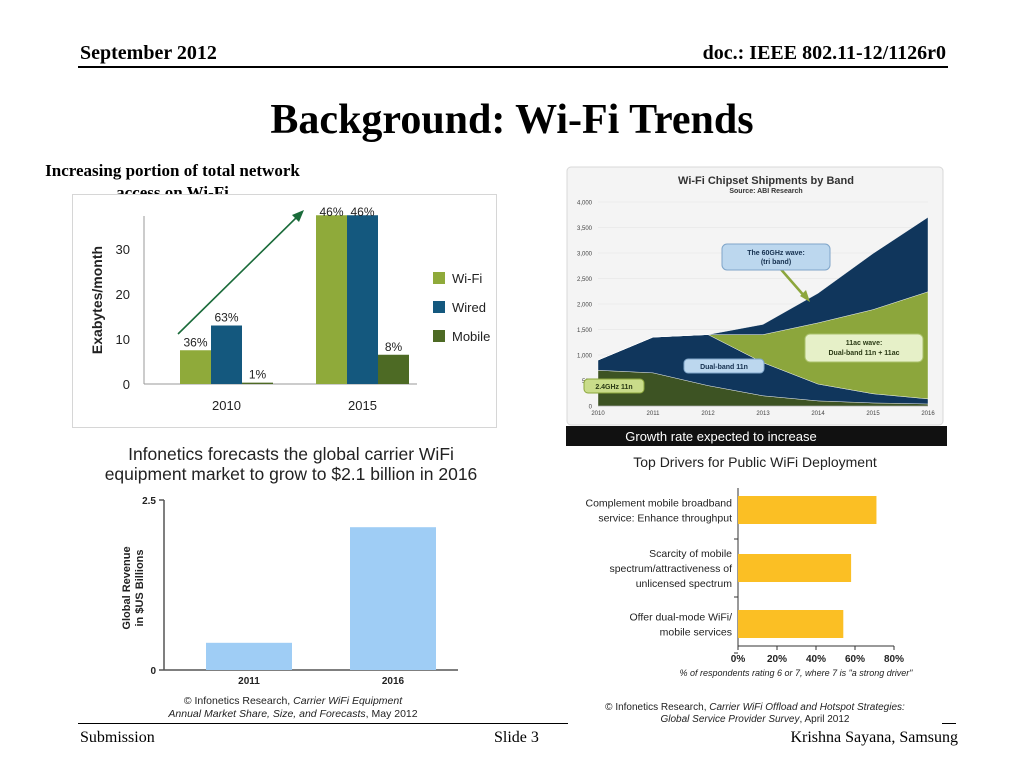  What do you see at coordinates (864, 343) in the screenshot?
I see `chart2-annotation-11ac-line1: 11ac wave:` at bounding box center [864, 343].